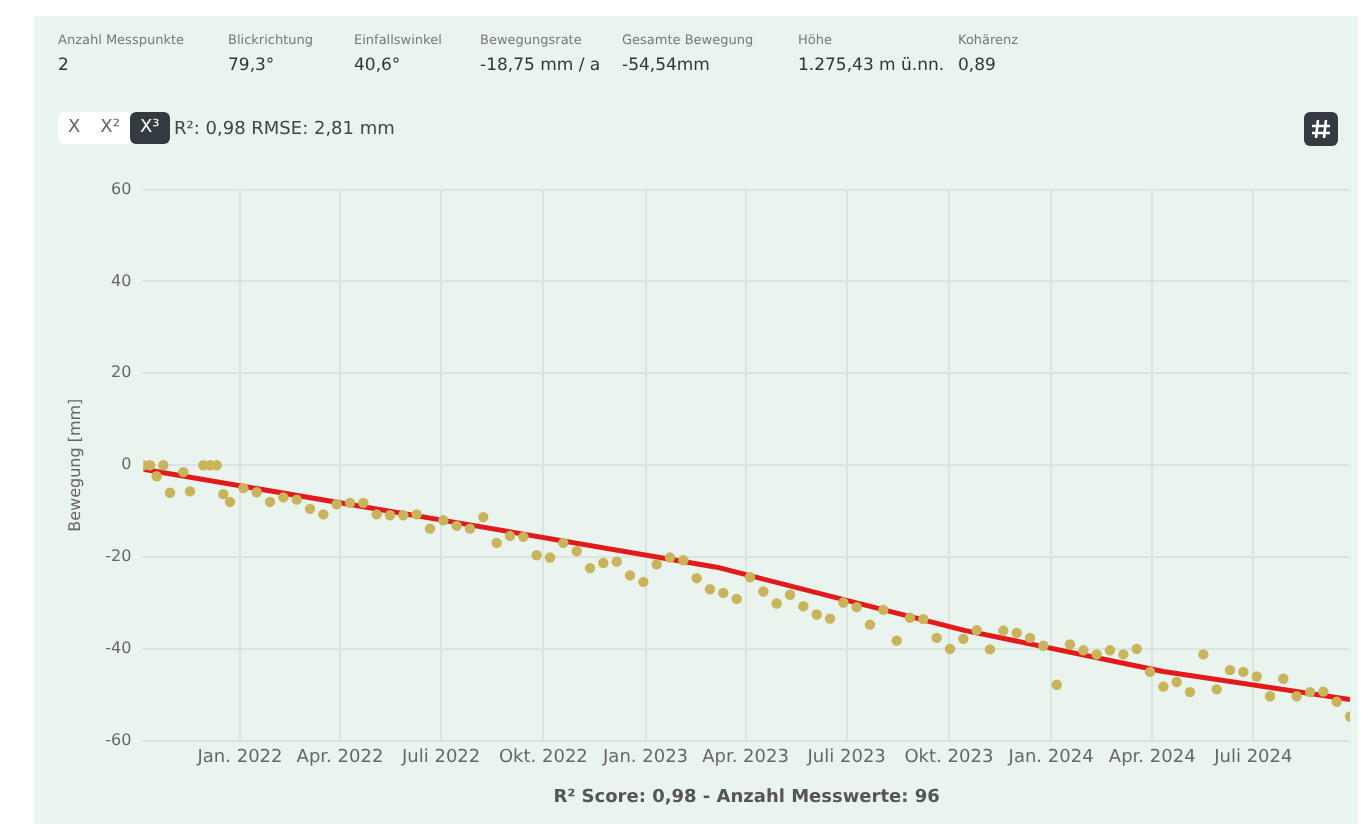 The width and height of the screenshot is (1372, 824). What do you see at coordinates (118, 556) in the screenshot?
I see `y-tick-label: -20` at bounding box center [118, 556].